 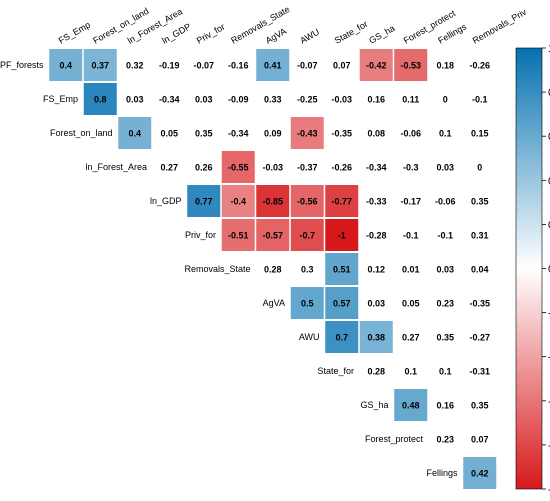 I want to click on cell-value: -0.31, so click(x=479, y=372).